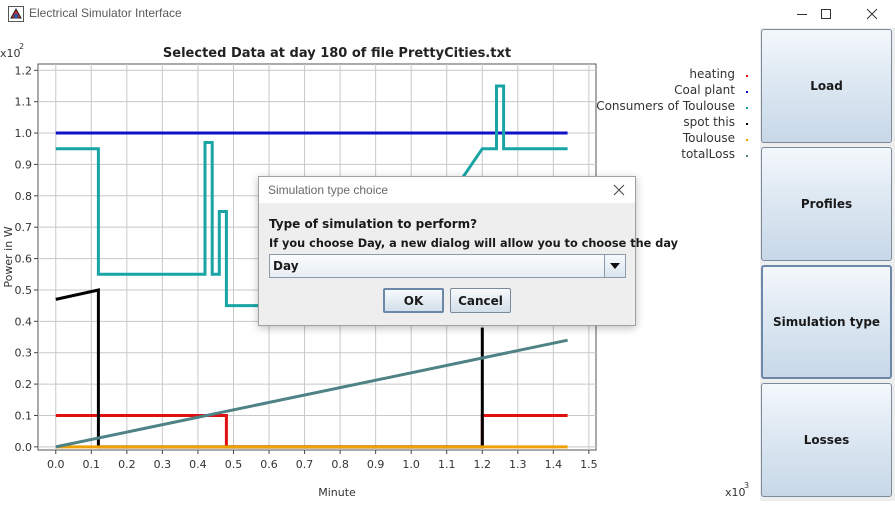 The width and height of the screenshot is (895, 505). What do you see at coordinates (518, 464) in the screenshot?
I see `x-tick-label: 1.3` at bounding box center [518, 464].